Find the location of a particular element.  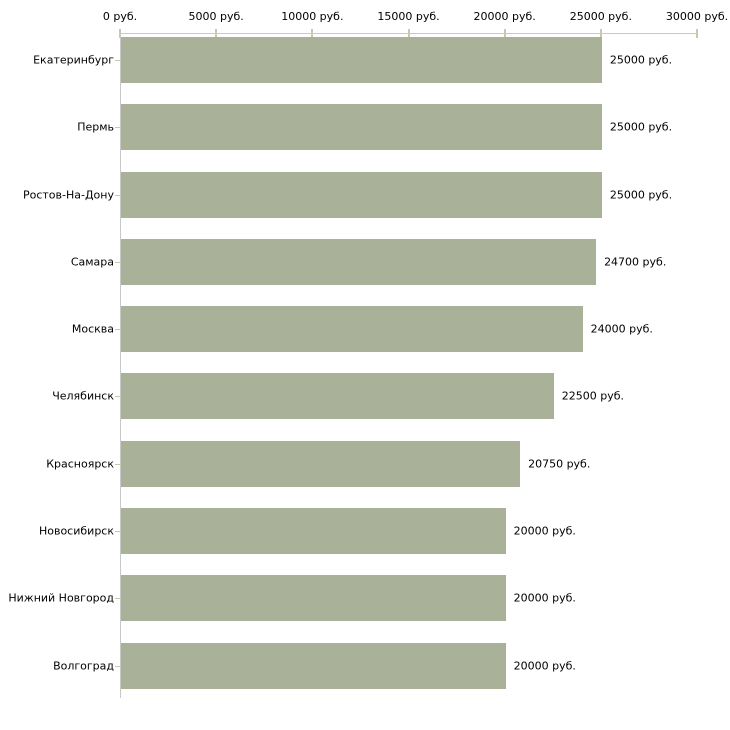

category-label: Нижний Новгород is located at coordinates (61, 598).